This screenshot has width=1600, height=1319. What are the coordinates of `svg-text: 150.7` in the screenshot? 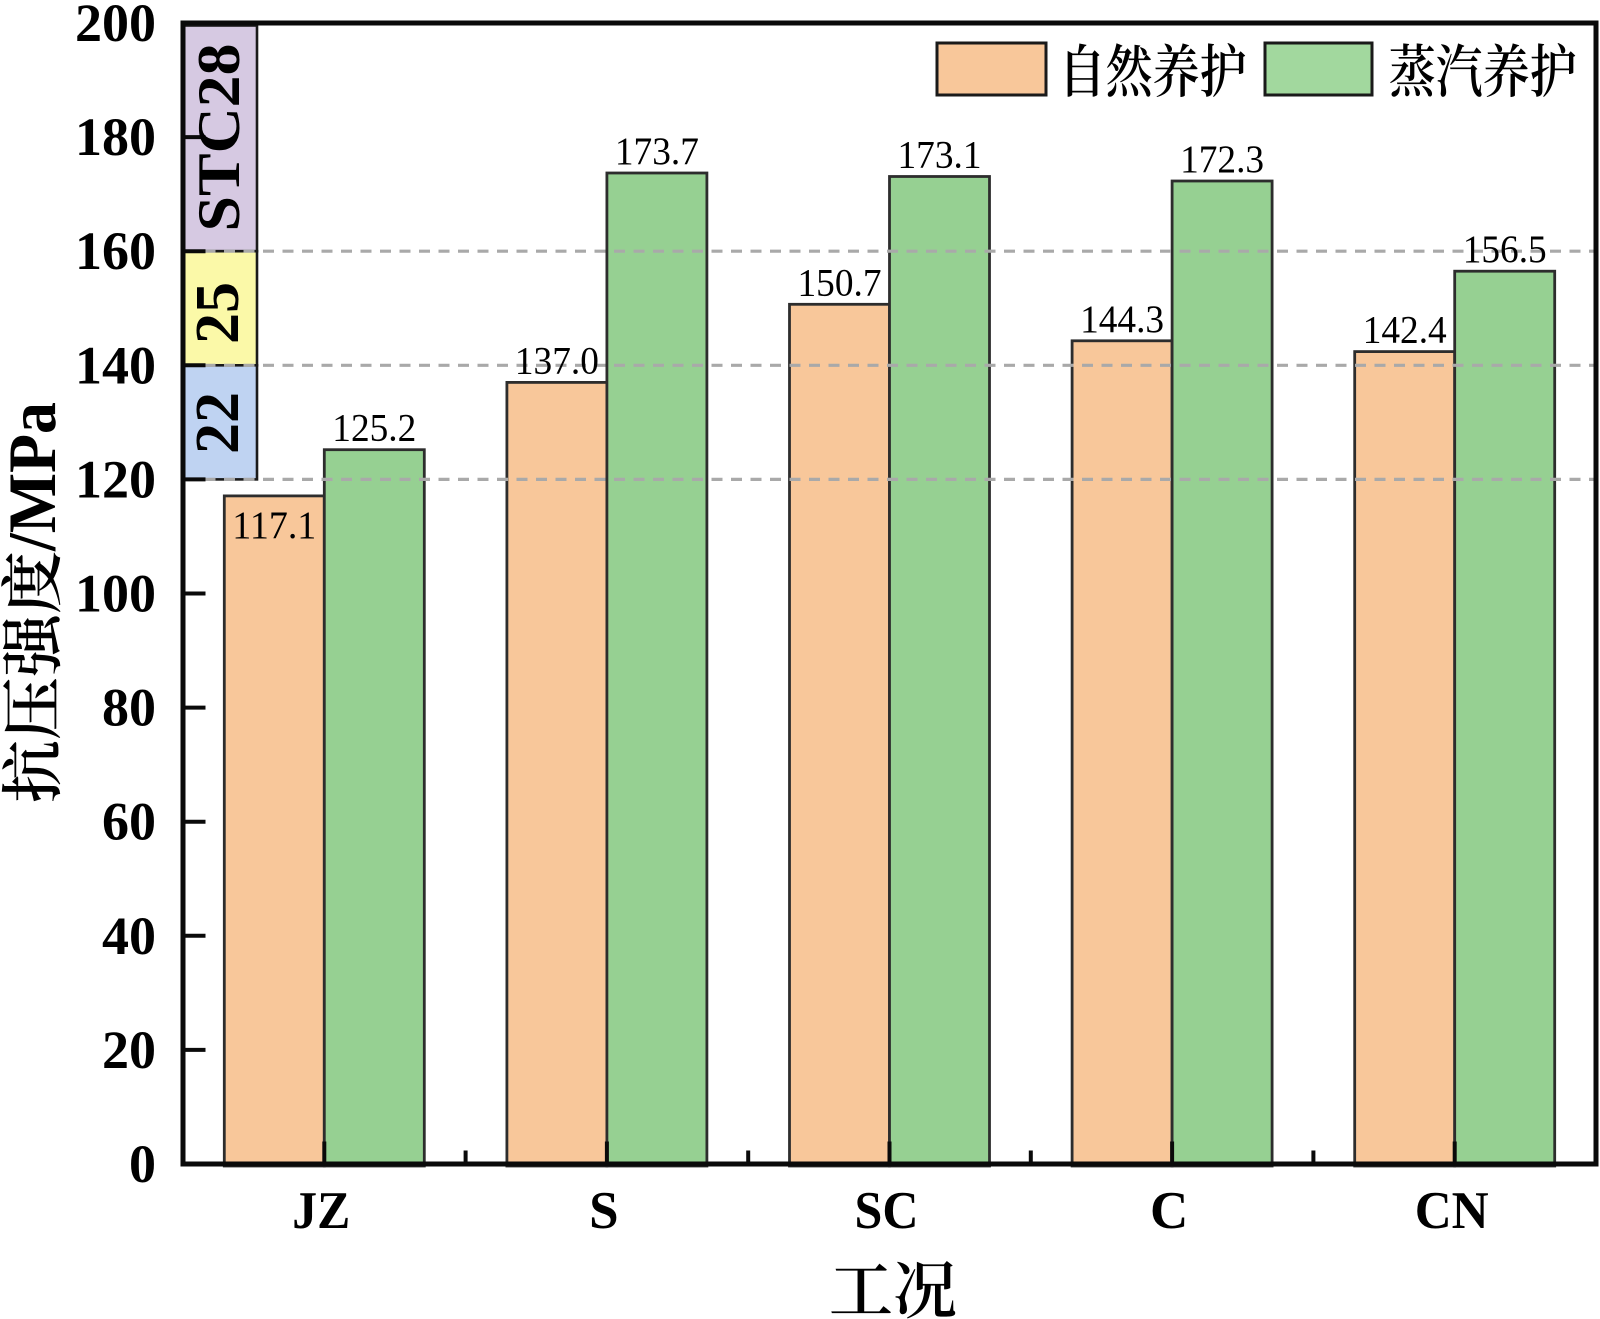 It's located at (840, 282).